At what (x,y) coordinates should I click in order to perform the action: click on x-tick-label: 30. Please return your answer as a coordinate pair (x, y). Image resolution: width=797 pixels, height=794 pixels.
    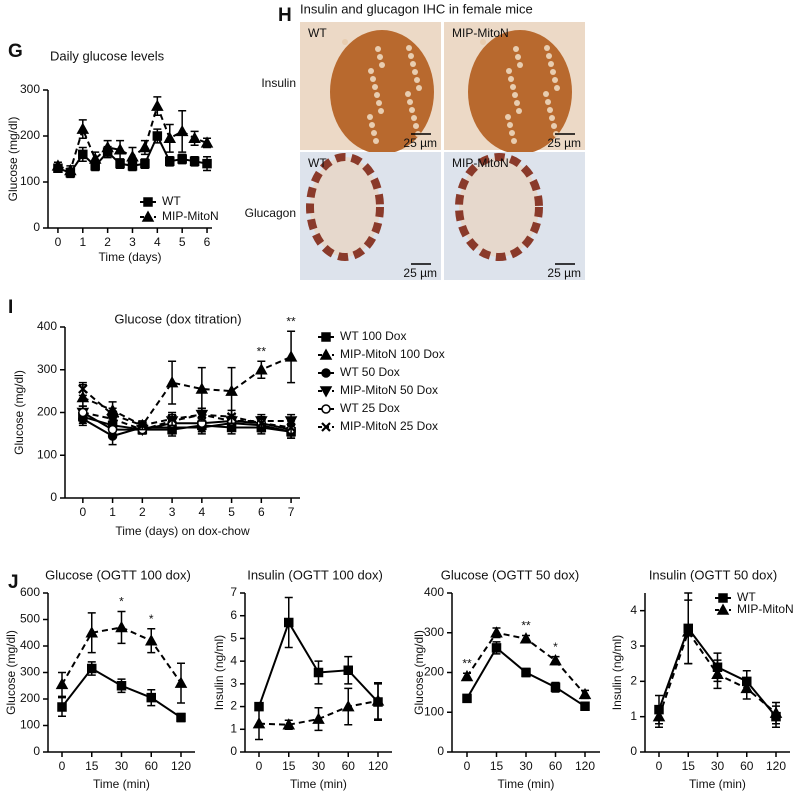
    Looking at the image, I should click on (526, 766).